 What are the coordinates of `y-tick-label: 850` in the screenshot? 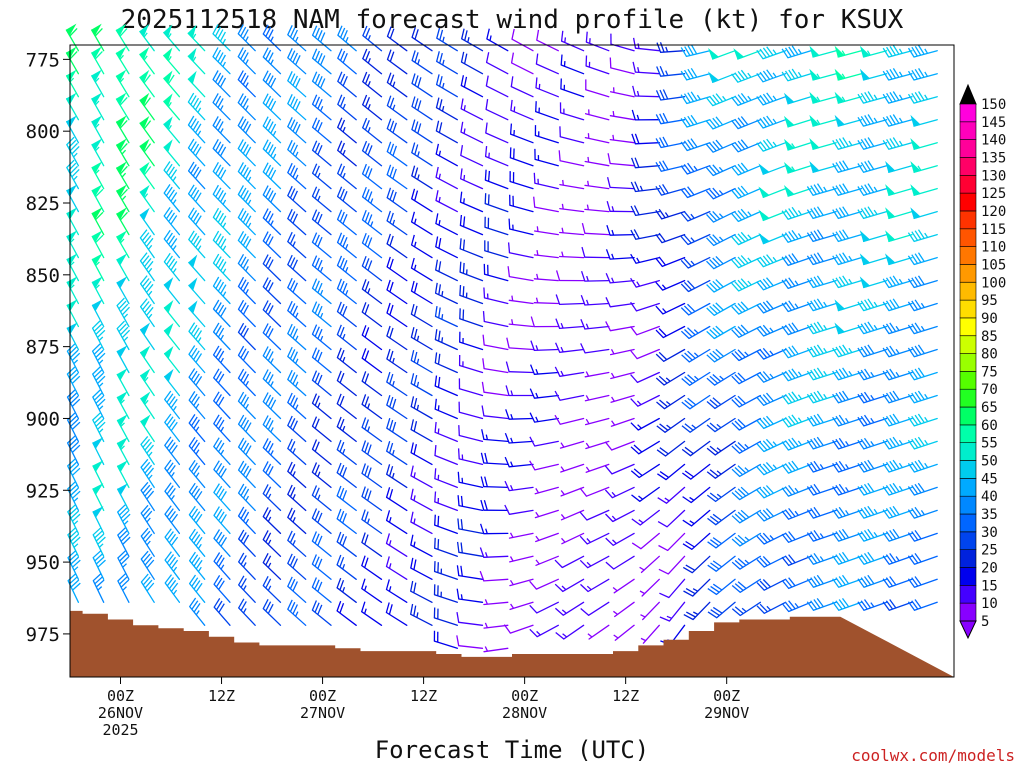 It's located at (43, 276).